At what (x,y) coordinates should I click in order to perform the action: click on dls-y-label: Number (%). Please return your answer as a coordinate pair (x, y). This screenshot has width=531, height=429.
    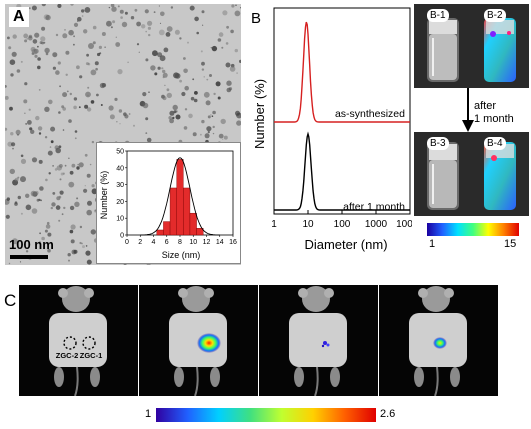
    Looking at the image, I should click on (259, 114).